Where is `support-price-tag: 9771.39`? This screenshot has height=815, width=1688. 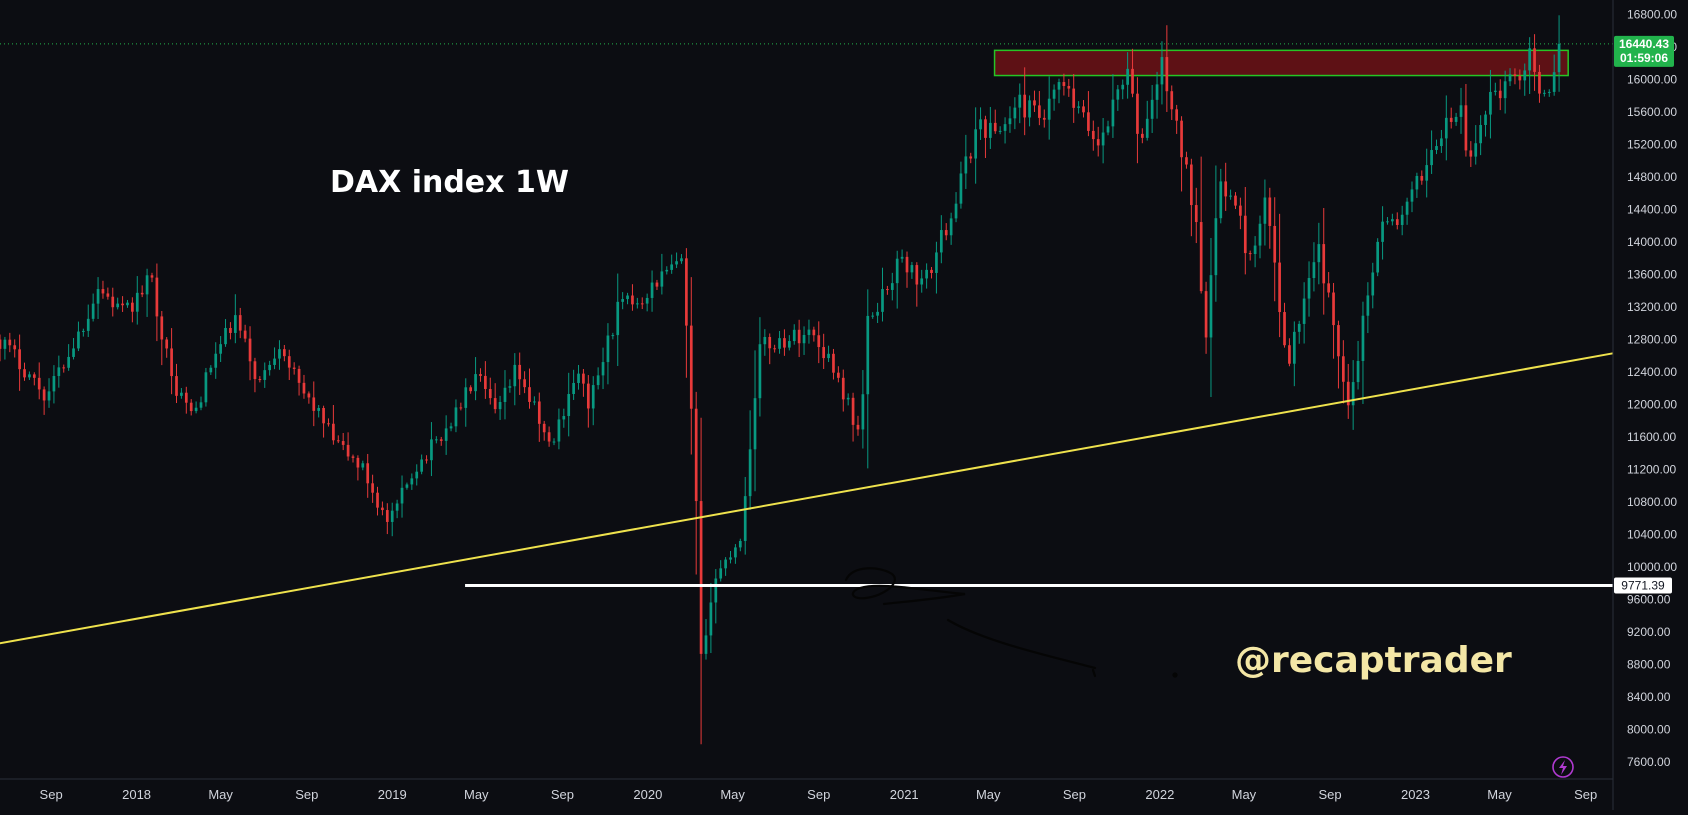
support-price-tag: 9771.39 is located at coordinates (1643, 585).